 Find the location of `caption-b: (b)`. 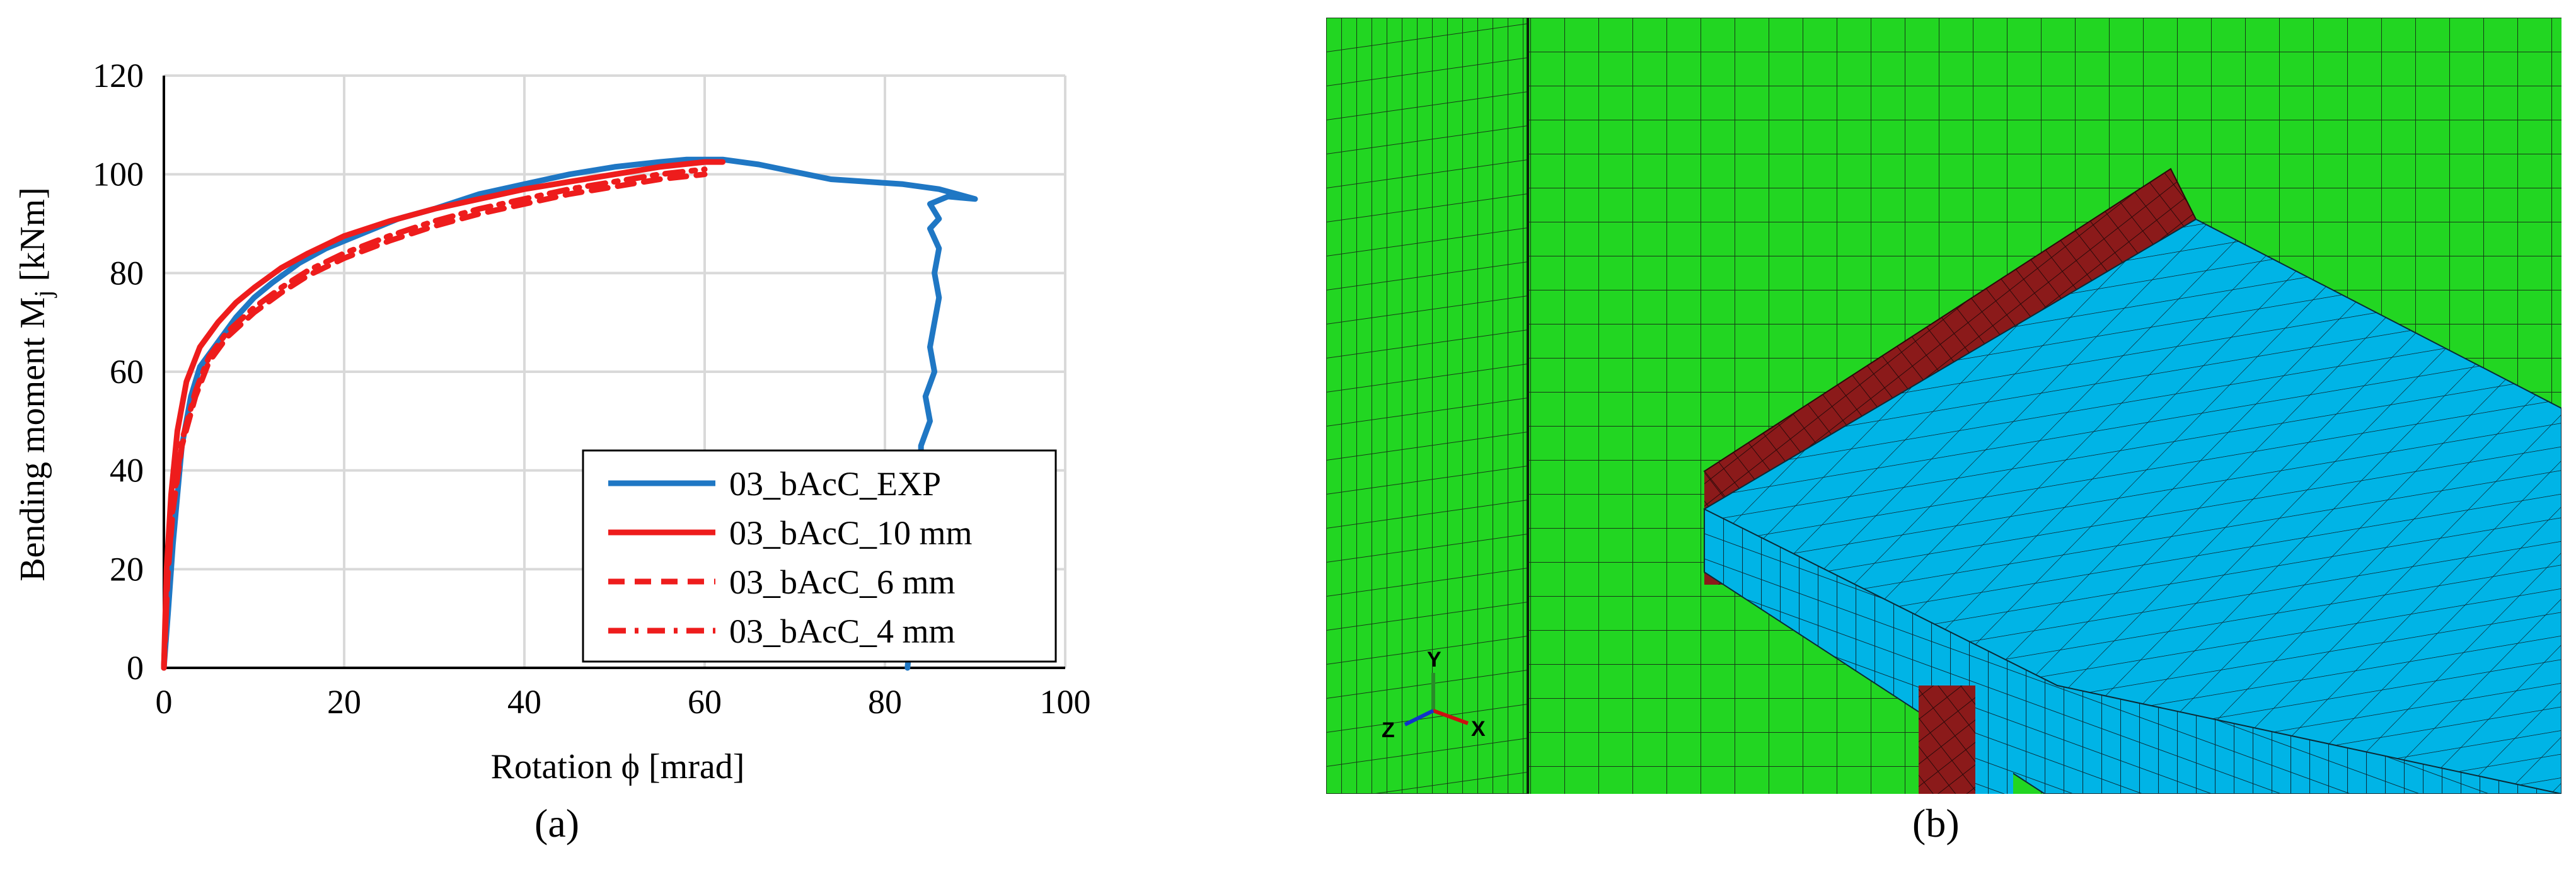

caption-b: (b) is located at coordinates (1936, 823).